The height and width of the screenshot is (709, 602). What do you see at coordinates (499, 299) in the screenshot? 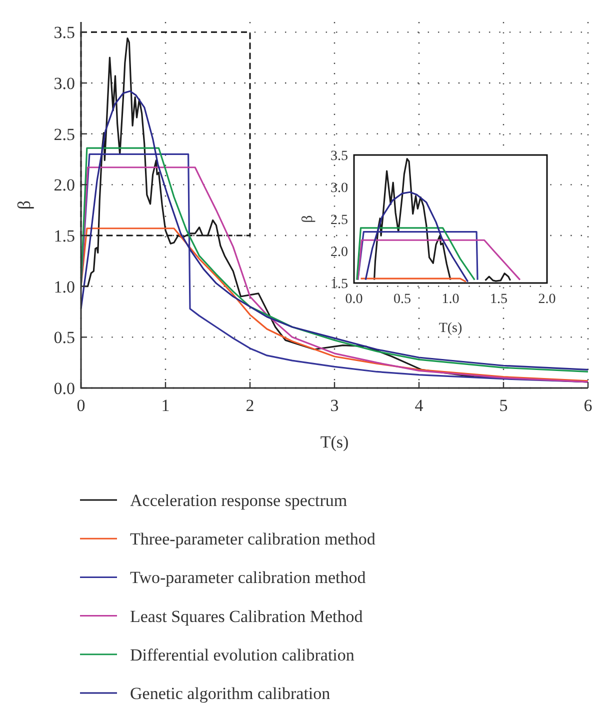
I see `x-tick-label: 1.5` at bounding box center [499, 299].